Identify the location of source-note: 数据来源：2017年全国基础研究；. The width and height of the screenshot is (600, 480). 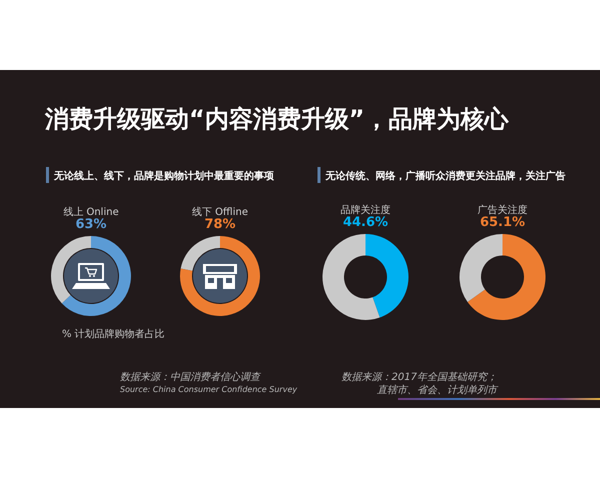
(419, 377).